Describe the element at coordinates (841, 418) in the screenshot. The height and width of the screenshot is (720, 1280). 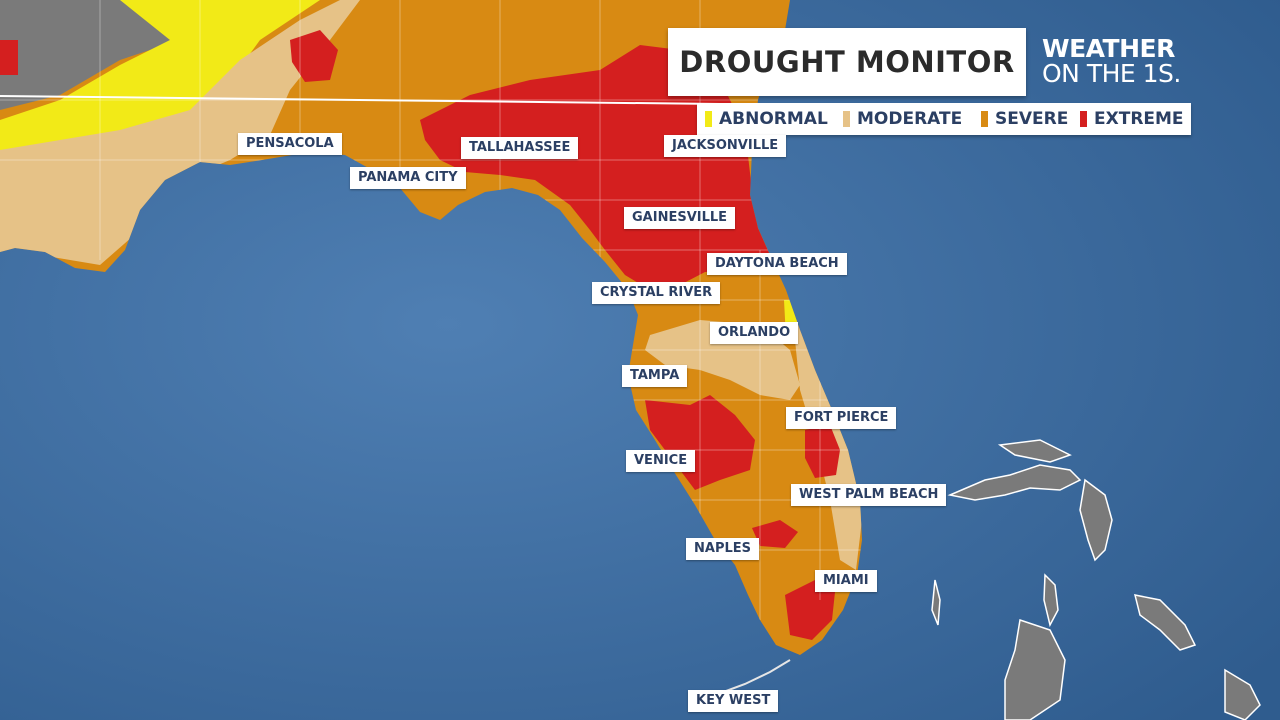
I see `city-label-fort-pierce: FORT PIERCE` at that location.